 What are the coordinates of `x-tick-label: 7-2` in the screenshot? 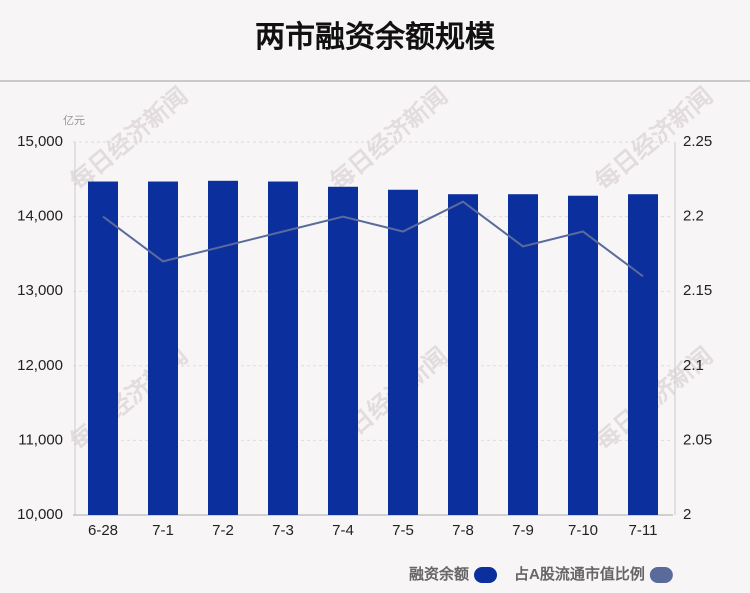 It's located at (223, 530).